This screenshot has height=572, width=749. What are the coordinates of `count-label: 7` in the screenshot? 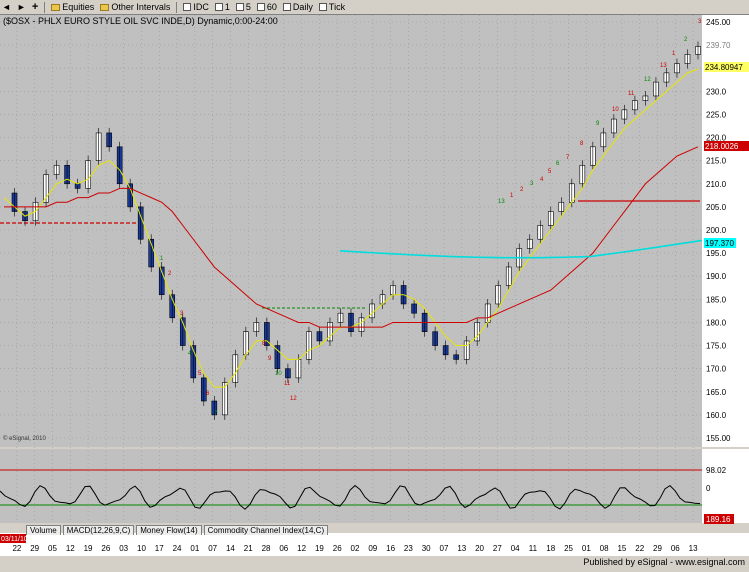 It's located at (216, 414).